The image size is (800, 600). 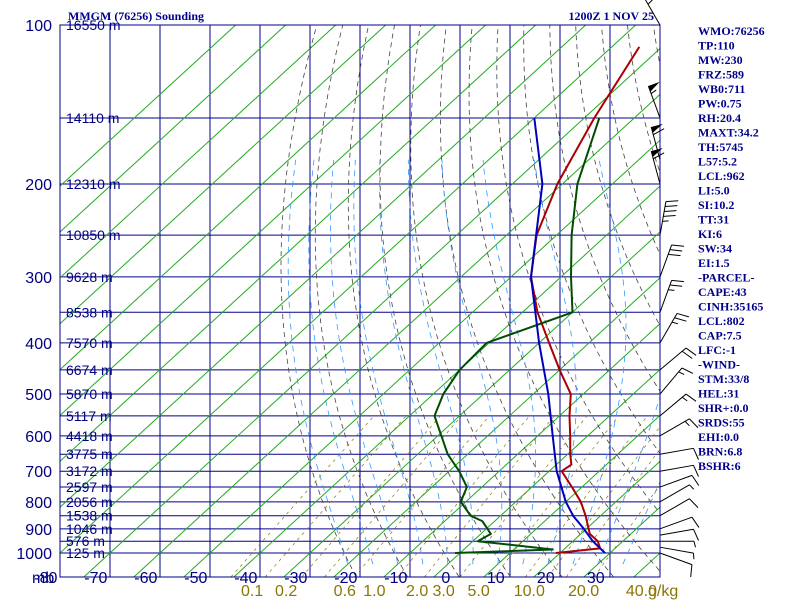 What do you see at coordinates (716, 205) in the screenshot?
I see `index-line: SI:10.2` at bounding box center [716, 205].